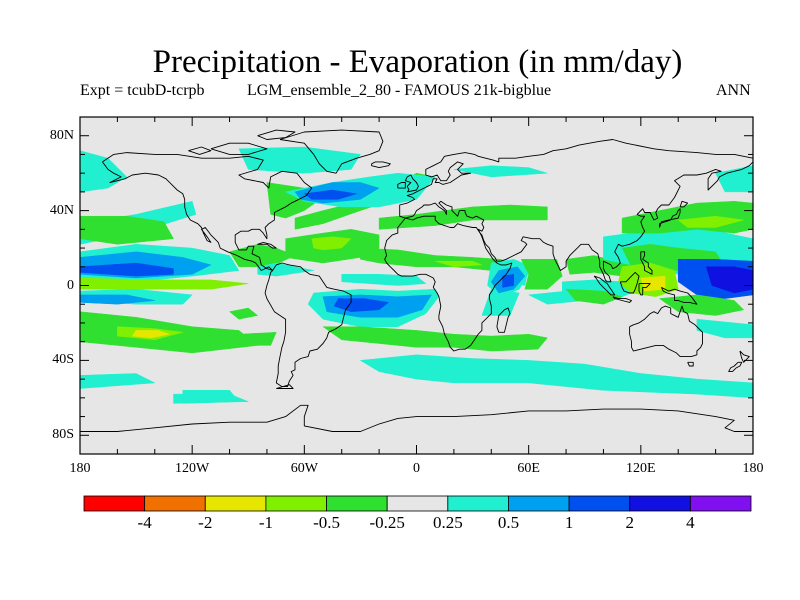  What do you see at coordinates (61, 135) in the screenshot?
I see `lat-label: 80N` at bounding box center [61, 135].